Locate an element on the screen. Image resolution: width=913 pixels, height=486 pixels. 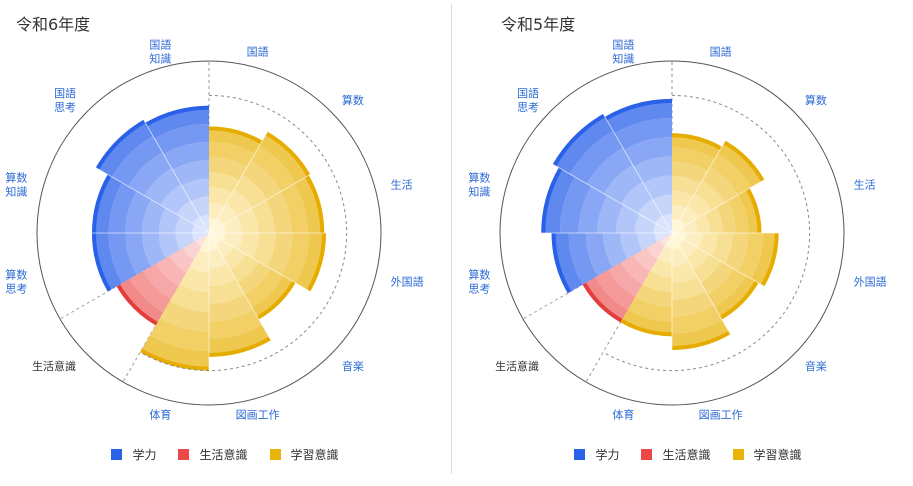
bar-国語 is located at coordinates (697, 183).